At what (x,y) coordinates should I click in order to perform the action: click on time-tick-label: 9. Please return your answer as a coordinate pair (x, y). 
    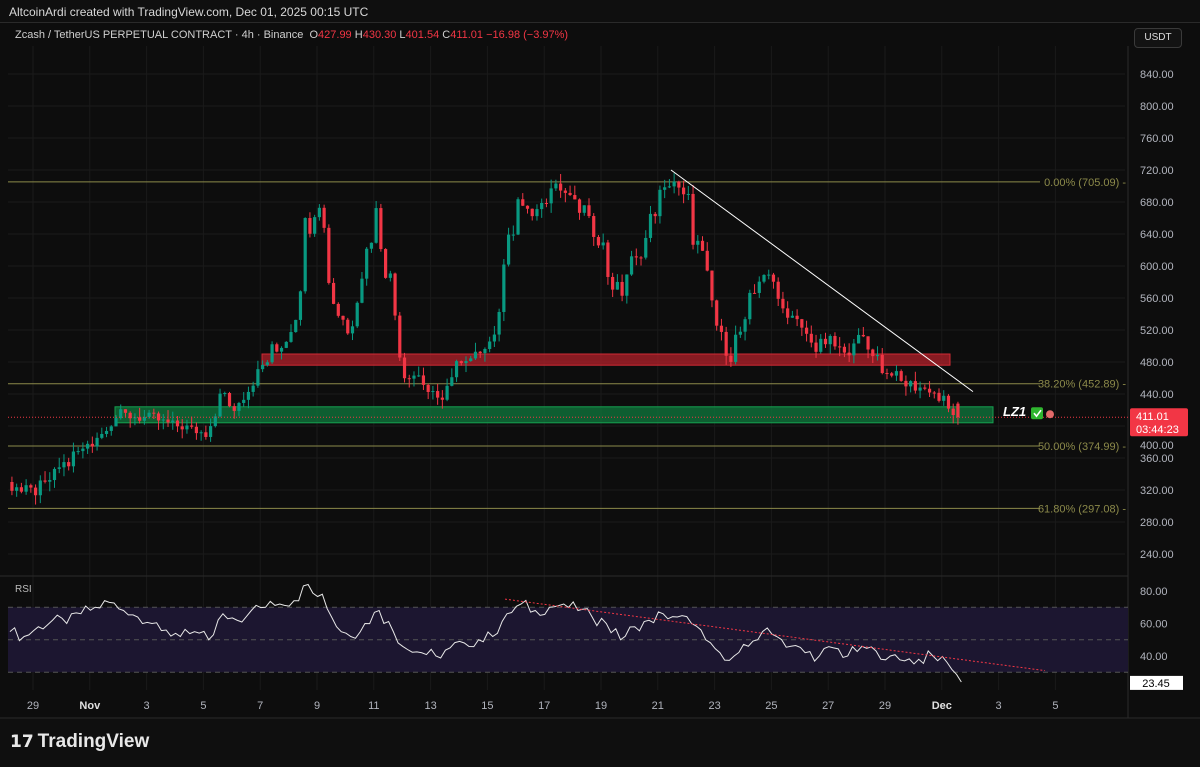
    Looking at the image, I should click on (317, 706).